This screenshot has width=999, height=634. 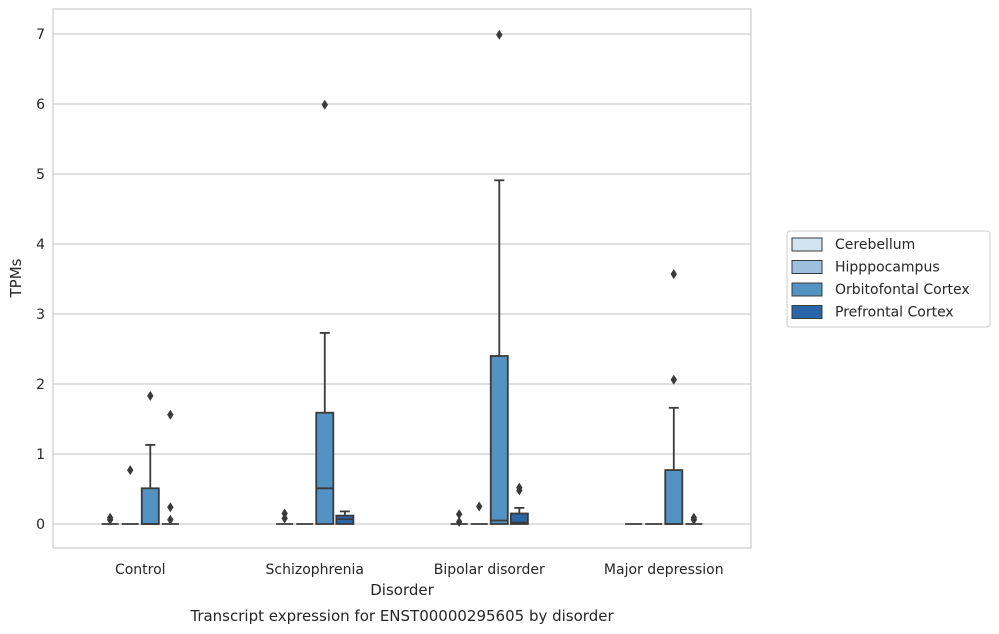 I want to click on legend-frame, so click(x=888, y=279).